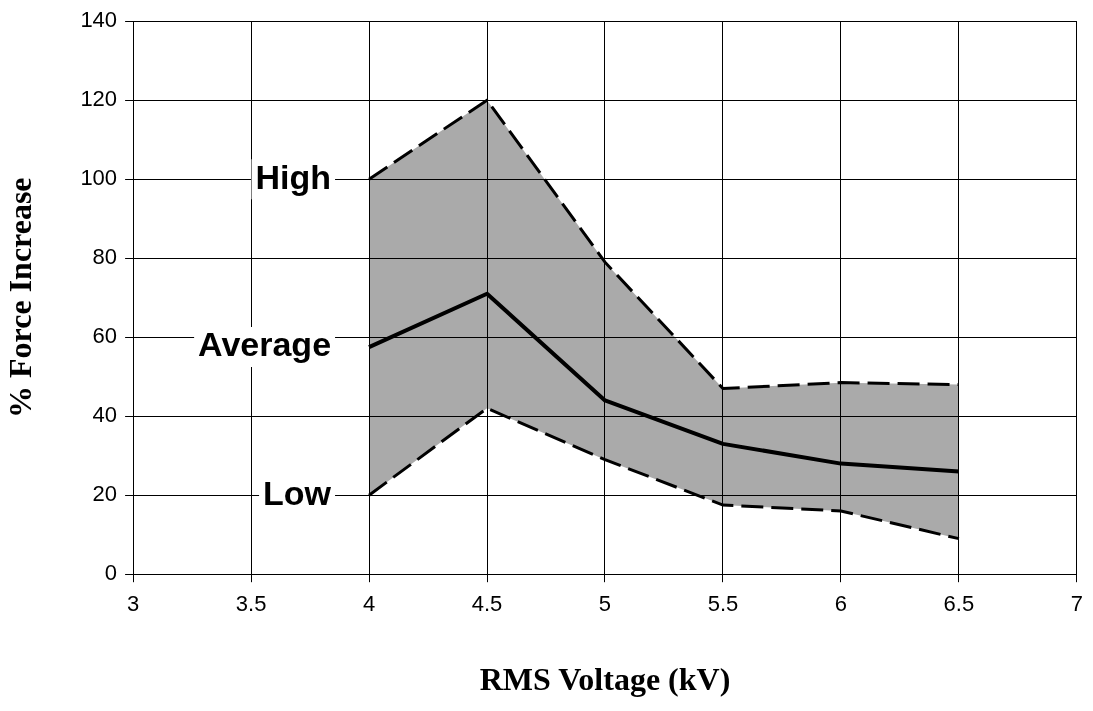 The width and height of the screenshot is (1093, 711). What do you see at coordinates (133, 604) in the screenshot?
I see `x-tick-label: 3` at bounding box center [133, 604].